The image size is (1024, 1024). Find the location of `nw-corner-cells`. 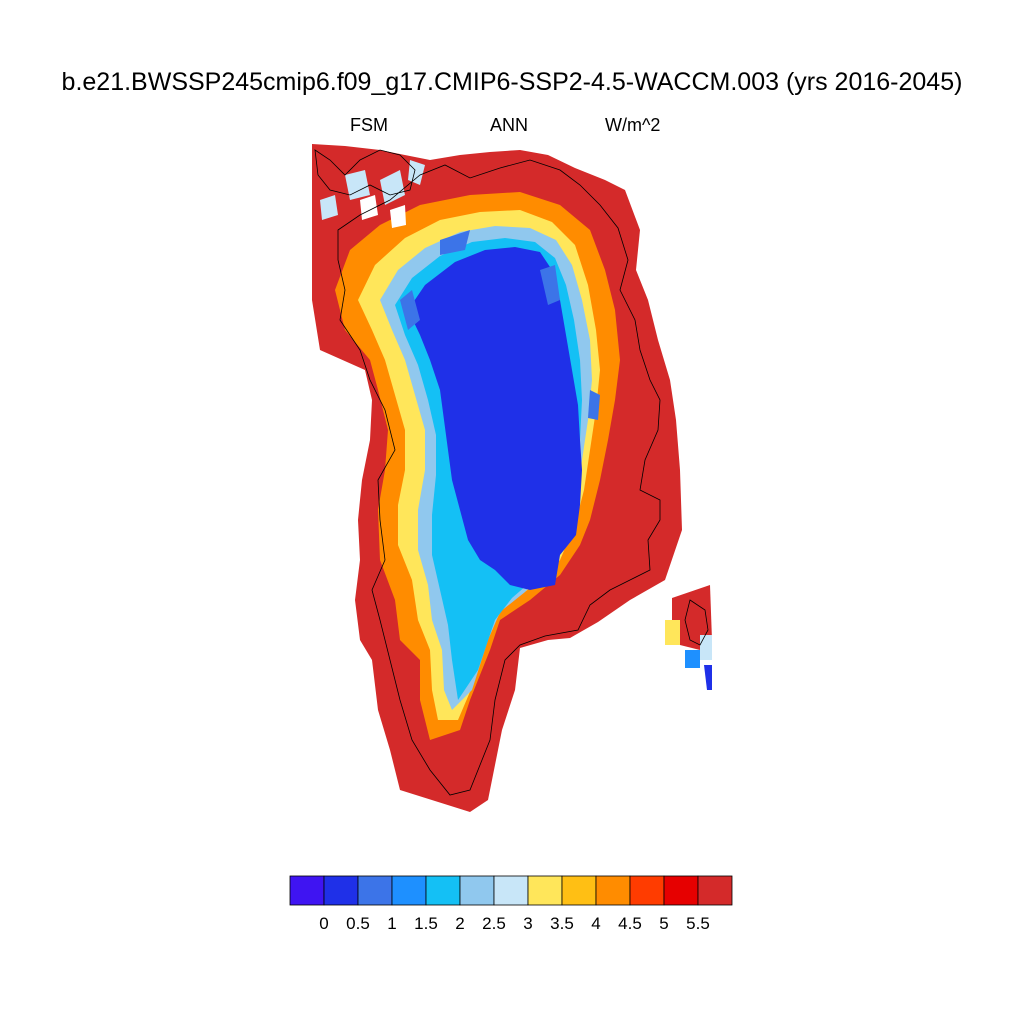

nw-corner-cells is located at coordinates (372, 190).